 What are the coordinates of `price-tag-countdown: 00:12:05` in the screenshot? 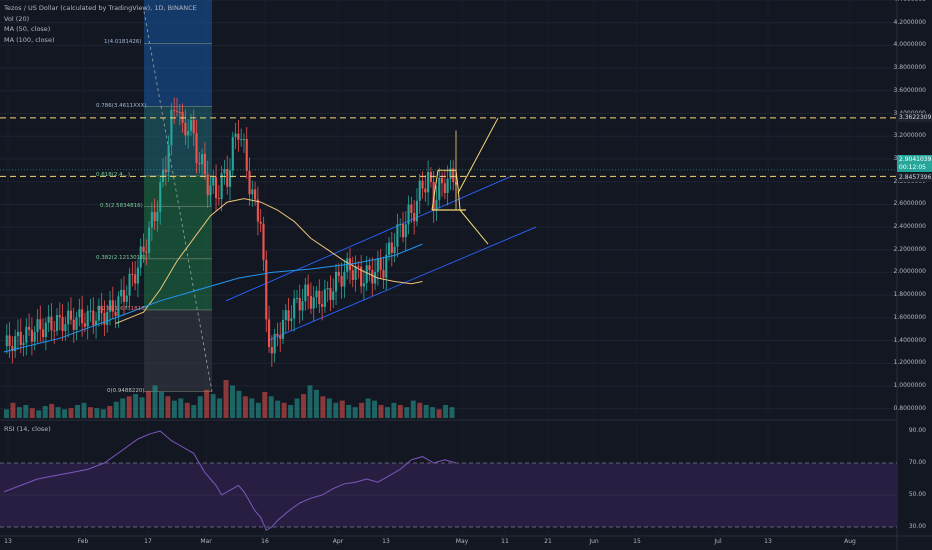 It's located at (914, 167).